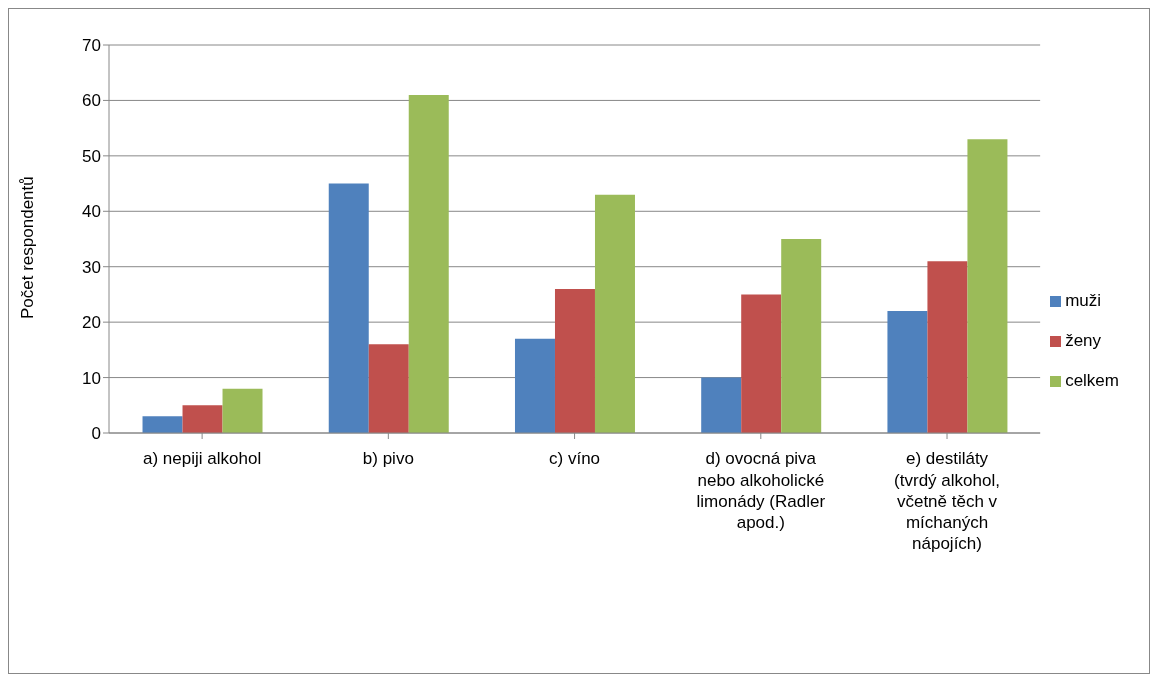 The height and width of the screenshot is (680, 1156). Describe the element at coordinates (91, 323) in the screenshot. I see `y-tick-label: 20` at that location.